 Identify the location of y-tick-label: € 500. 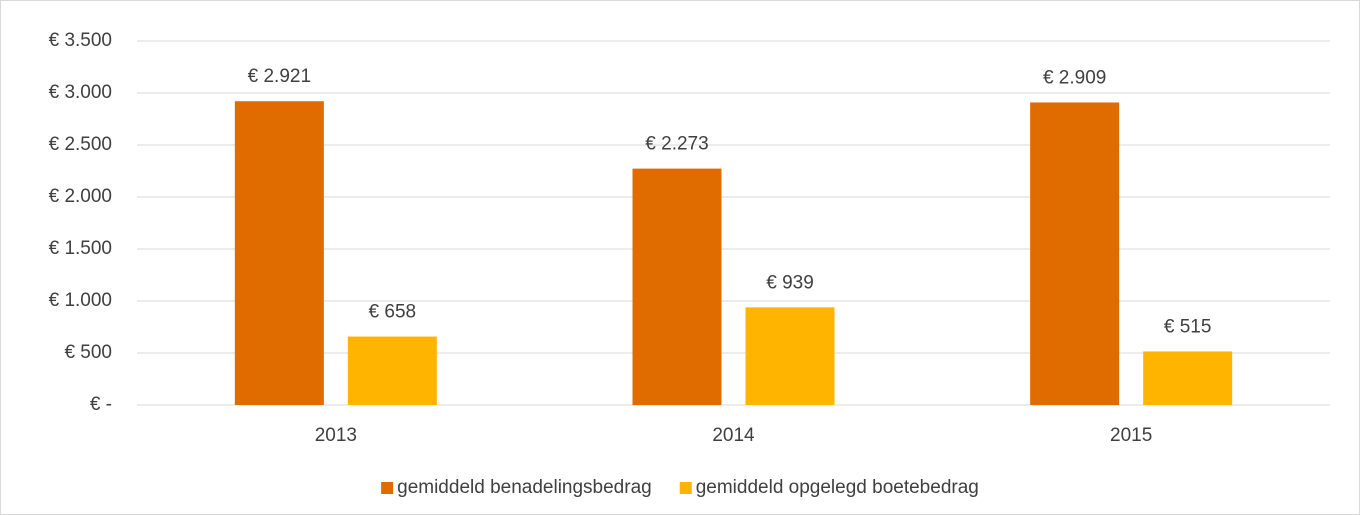
(88, 352).